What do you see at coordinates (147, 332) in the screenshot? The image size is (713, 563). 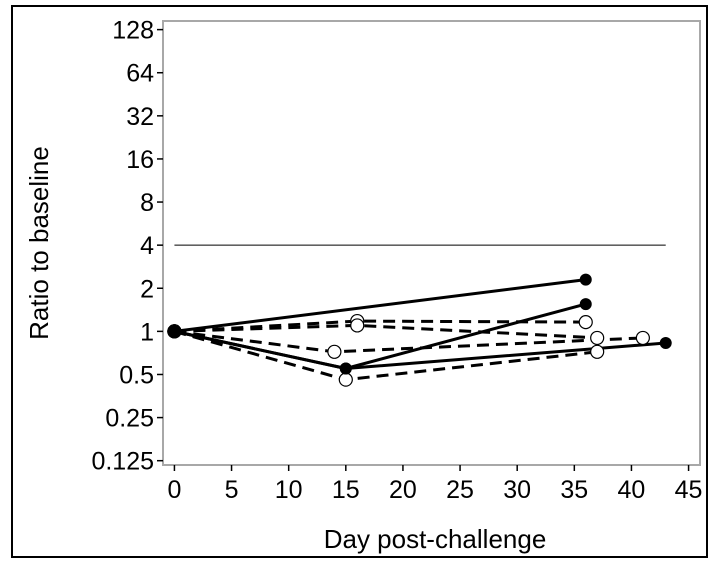 I see `y-tick-label: 1` at bounding box center [147, 332].